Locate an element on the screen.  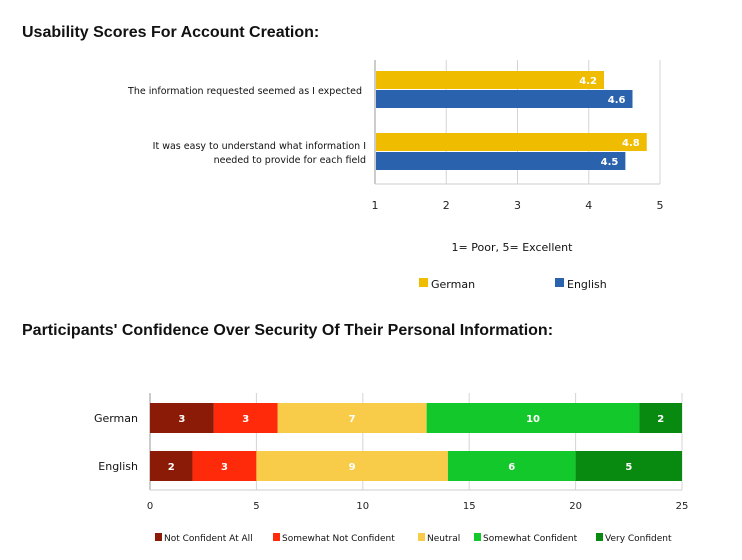
data-label: 5 is located at coordinates (628, 467).